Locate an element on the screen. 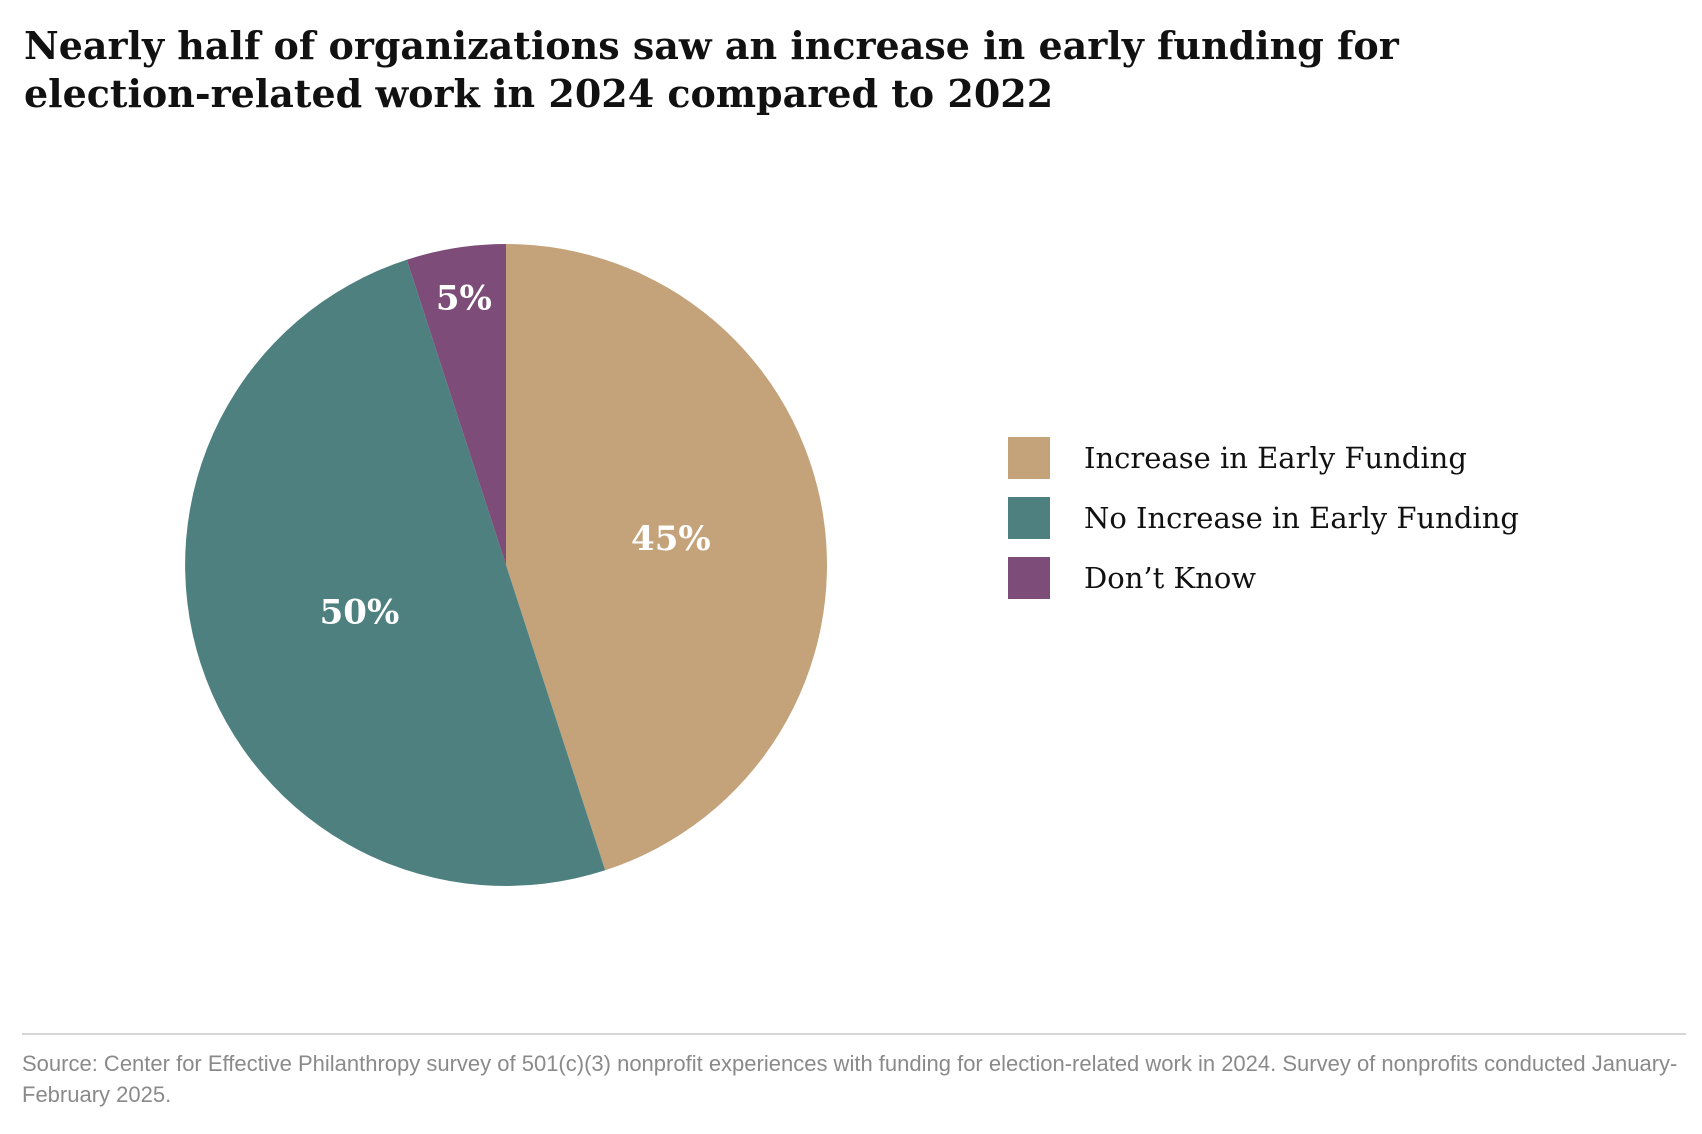 The height and width of the screenshot is (1134, 1702). legend-swatch-dont-know is located at coordinates (1029, 578).